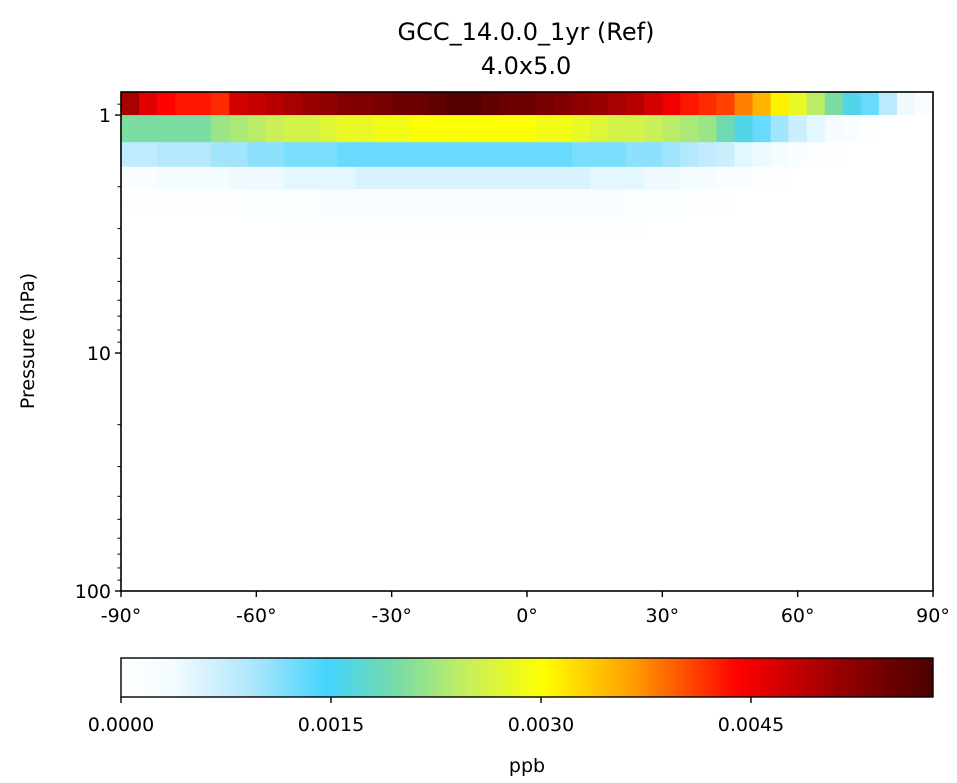 Image resolution: width=957 pixels, height=783 pixels. What do you see at coordinates (541, 725) in the screenshot?
I see `colorbar-tick-label: 0.0030` at bounding box center [541, 725].